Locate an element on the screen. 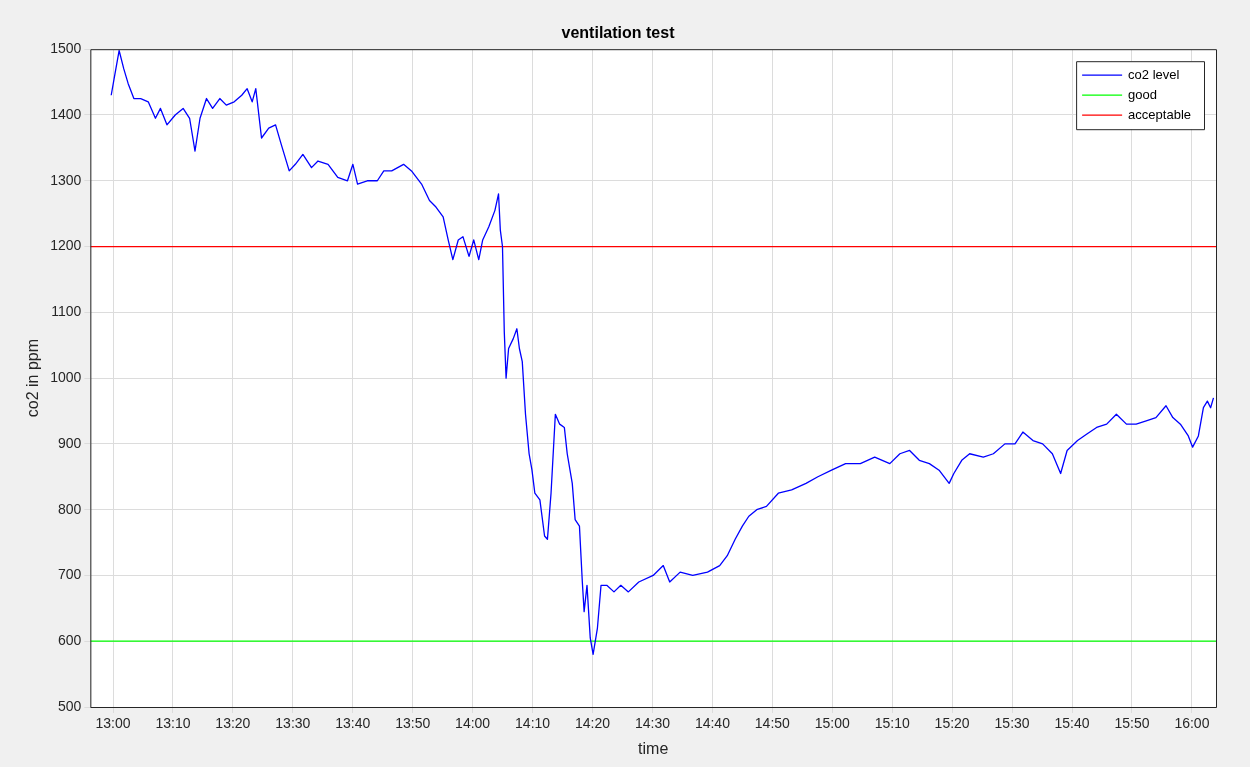  x-tick-label: 14:50 is located at coordinates (772, 723).